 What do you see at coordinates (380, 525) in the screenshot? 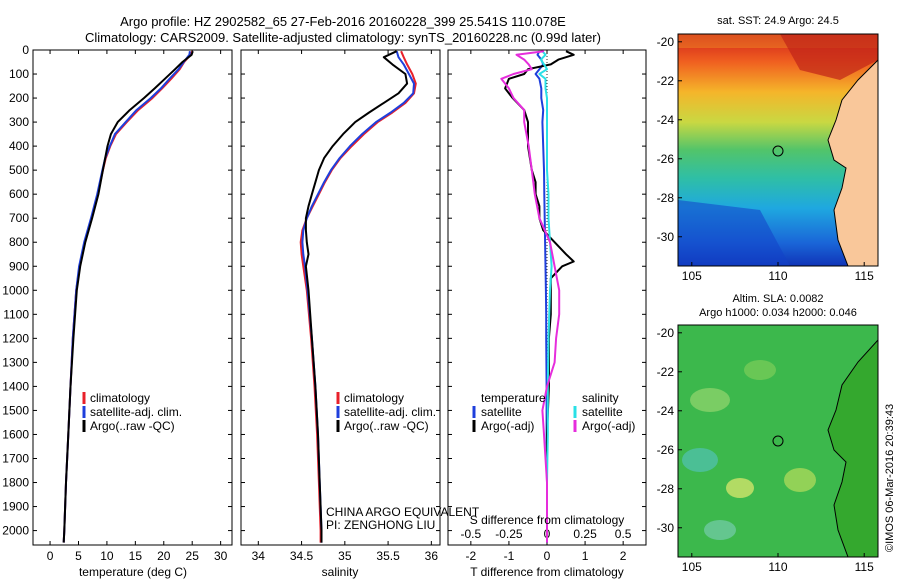
I see `pi-annotation-line2: PI: ZENGHONG LIU` at bounding box center [380, 525].